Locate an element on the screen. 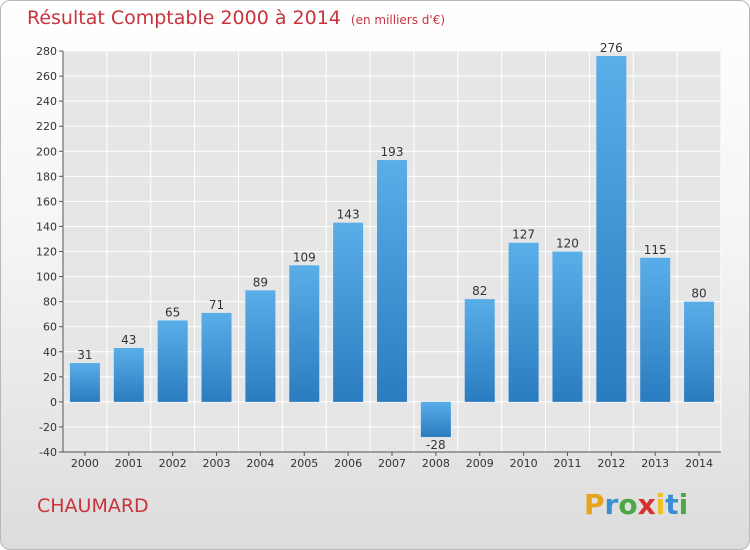 Image resolution: width=750 pixels, height=550 pixels. y-tick-label: 200 is located at coordinates (46, 151).